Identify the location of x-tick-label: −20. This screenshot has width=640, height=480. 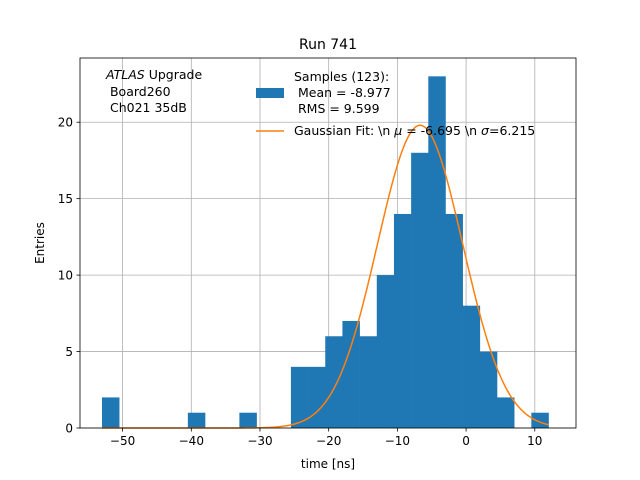
(328, 441).